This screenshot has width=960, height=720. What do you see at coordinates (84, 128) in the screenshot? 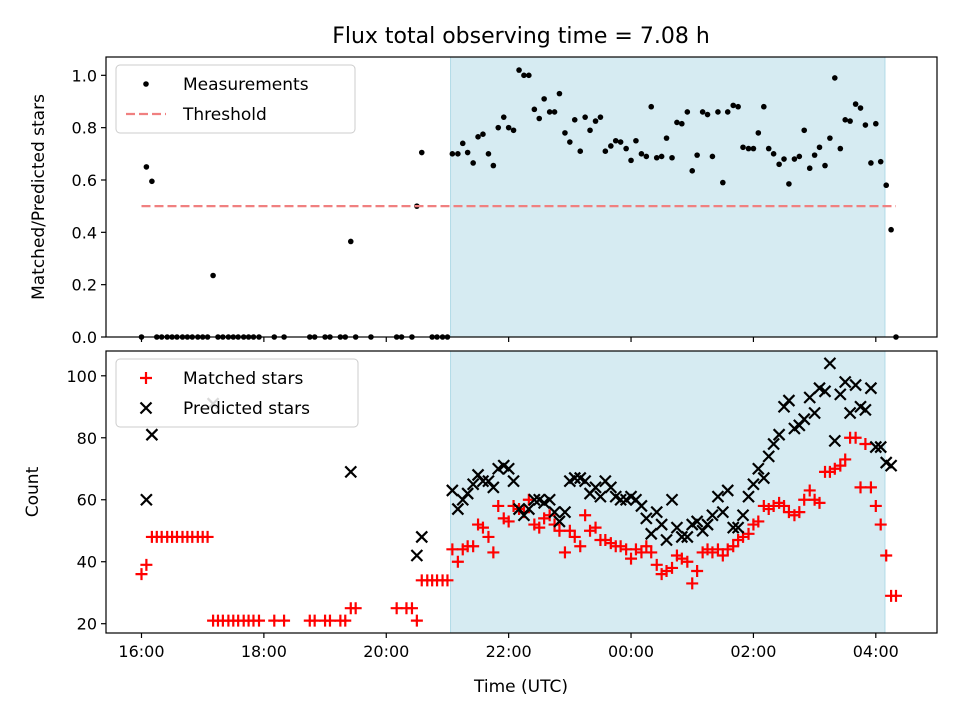
I see `y-tick-label: 0.8` at bounding box center [84, 128].